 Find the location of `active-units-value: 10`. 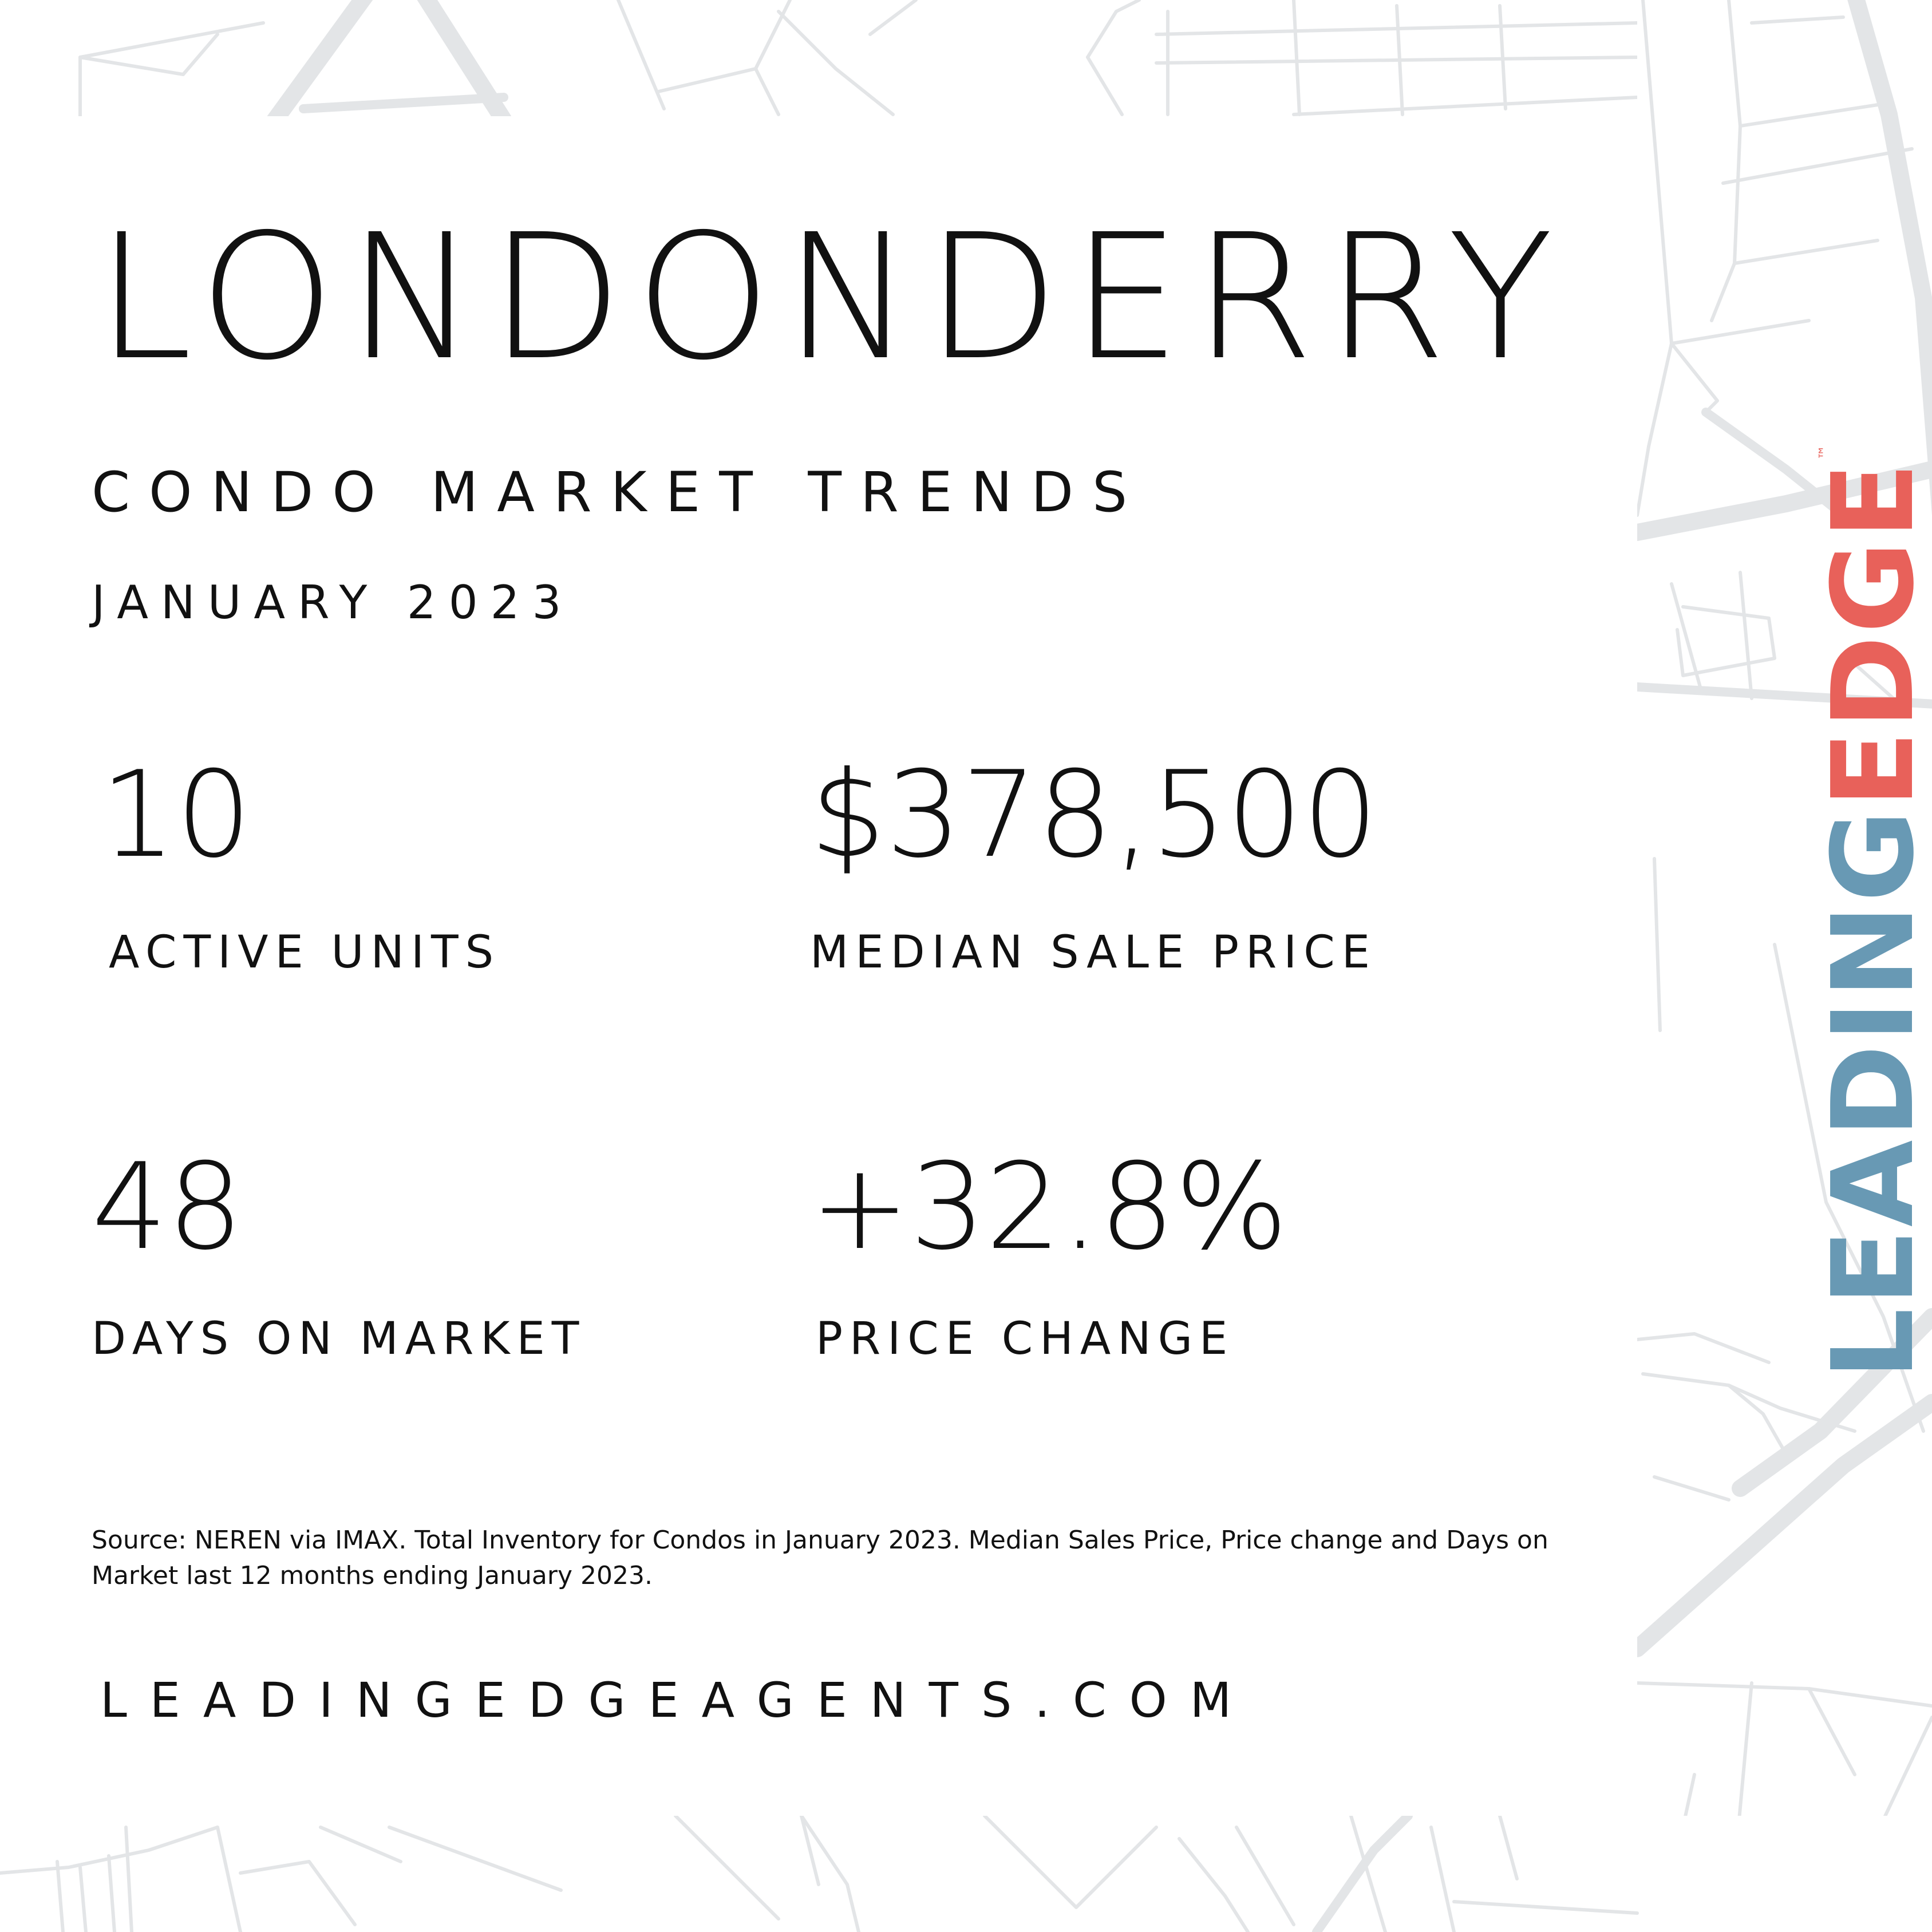

active-units-value: 10 is located at coordinates (176, 815).